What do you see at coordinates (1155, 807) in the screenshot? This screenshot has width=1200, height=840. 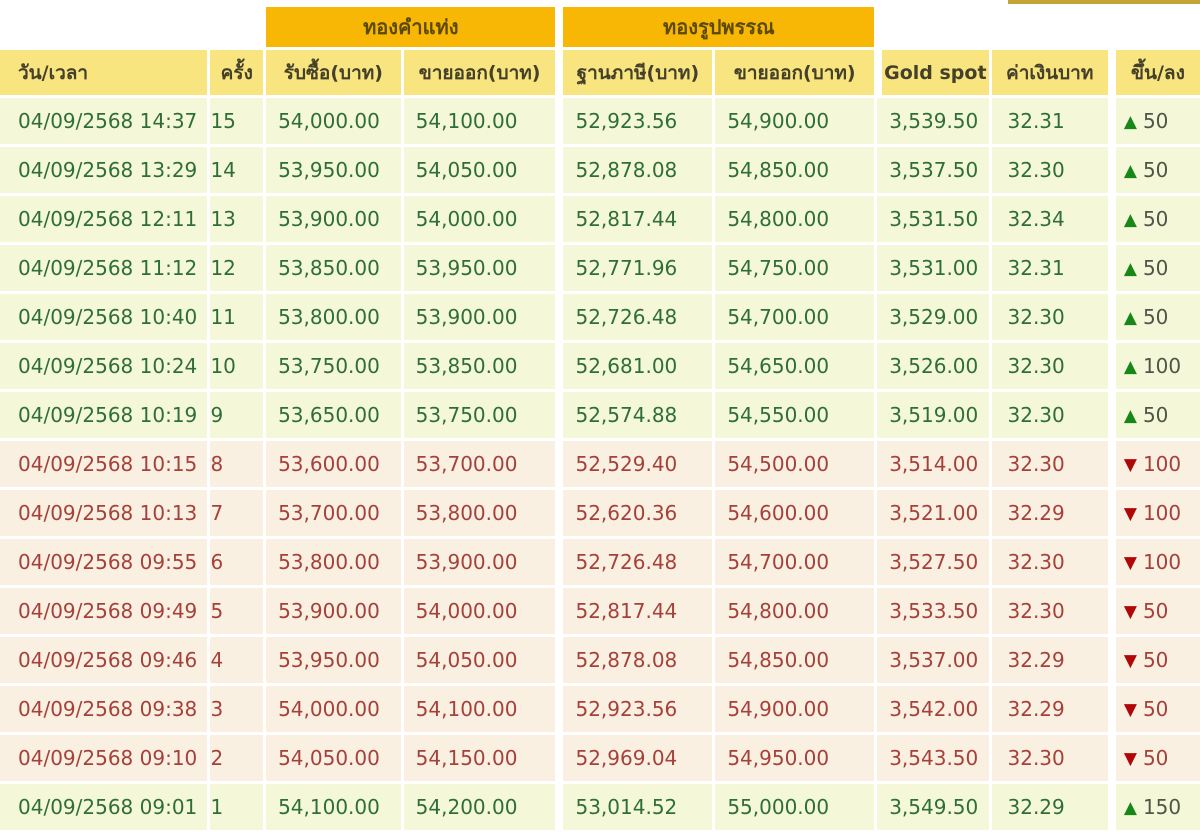 I see `change-cell: ▲ 150` at bounding box center [1155, 807].